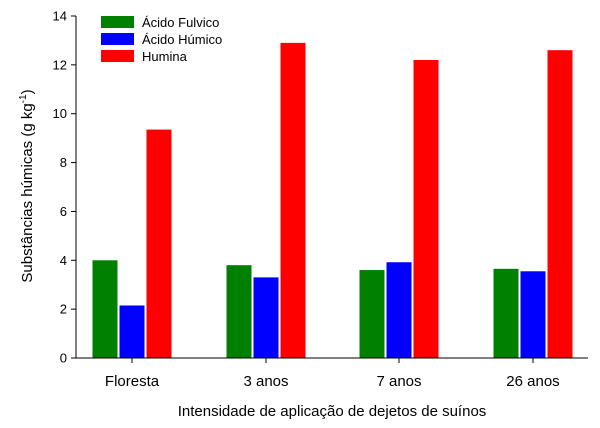 This screenshot has height=428, width=600. What do you see at coordinates (63, 309) in the screenshot?
I see `y-tick-label: 2` at bounding box center [63, 309].